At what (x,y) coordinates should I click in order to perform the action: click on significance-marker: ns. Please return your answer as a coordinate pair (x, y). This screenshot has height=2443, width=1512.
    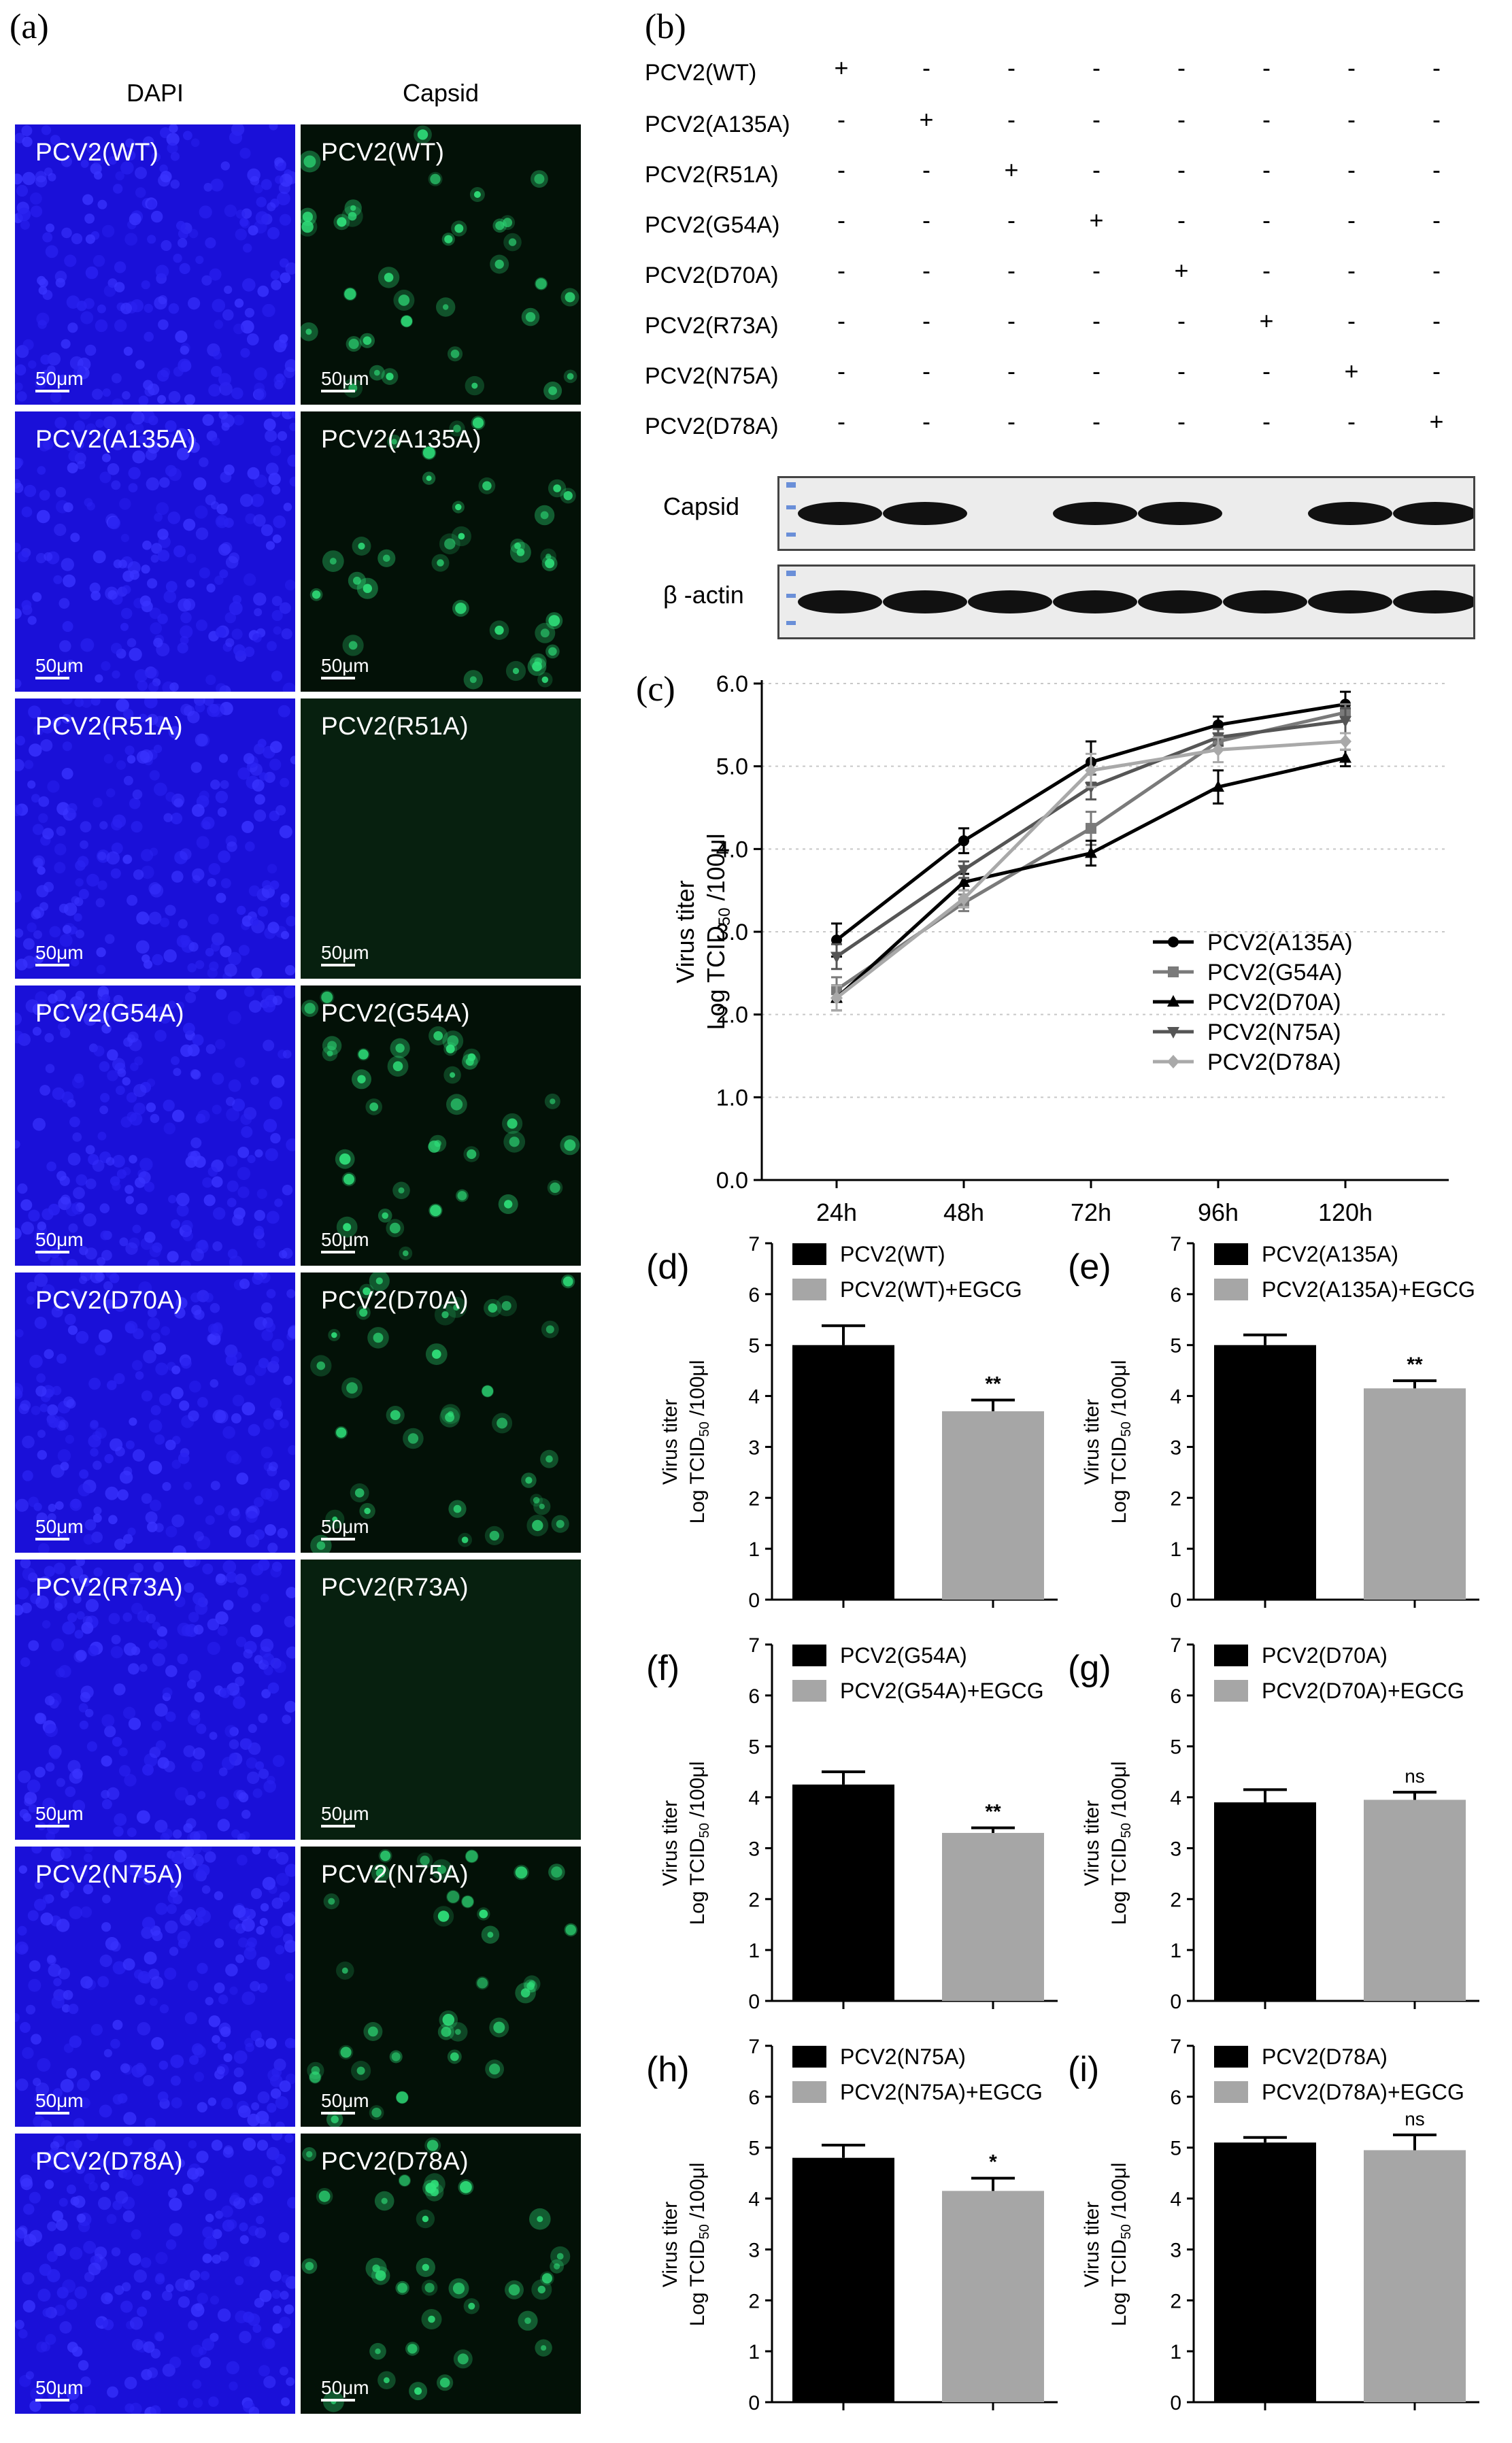
    Looking at the image, I should click on (1415, 2118).